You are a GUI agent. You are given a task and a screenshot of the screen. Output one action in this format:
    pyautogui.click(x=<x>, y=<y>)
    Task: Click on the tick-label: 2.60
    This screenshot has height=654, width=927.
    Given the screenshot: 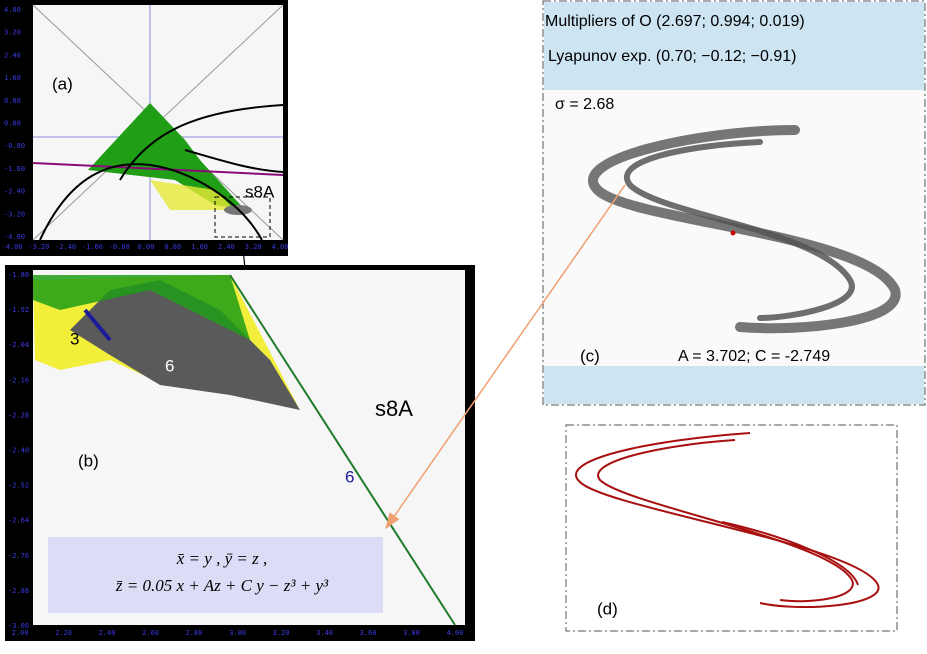 What is the action you would take?
    pyautogui.click(x=150, y=633)
    